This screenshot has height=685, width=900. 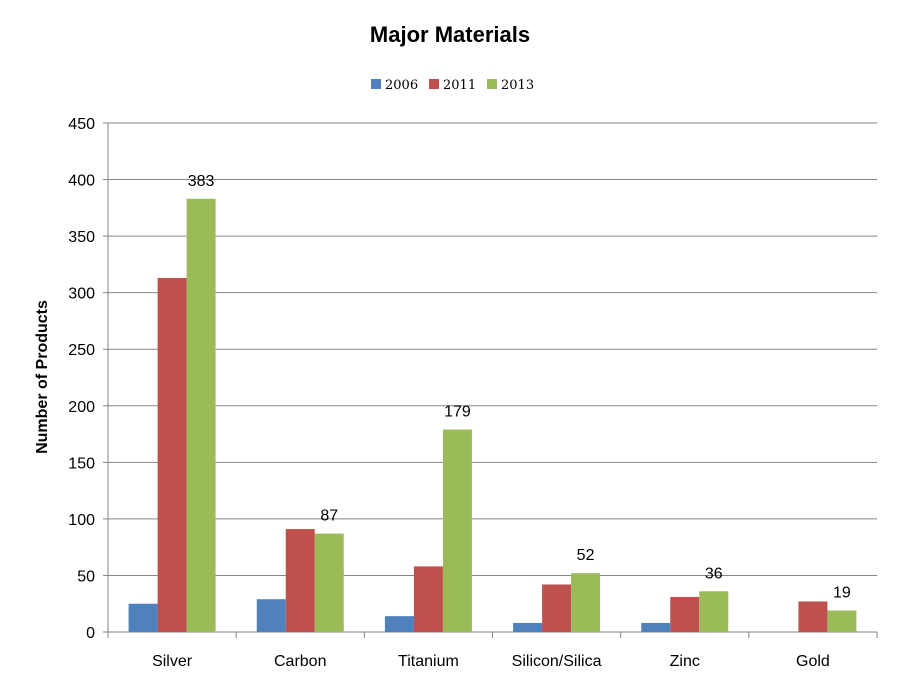 What do you see at coordinates (81, 407) in the screenshot?
I see `y-tick-label: 200` at bounding box center [81, 407].